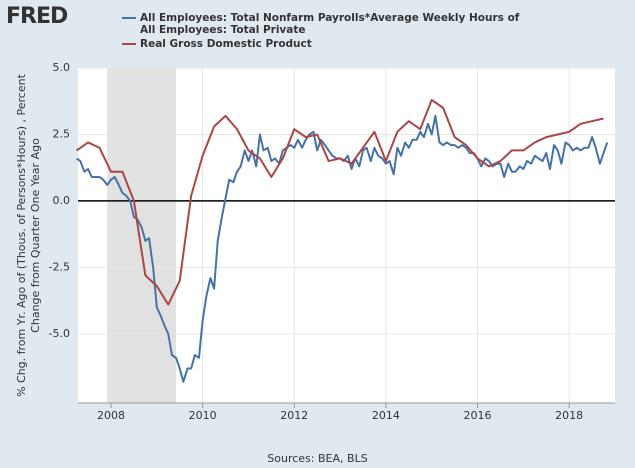  I want to click on recession-band, so click(142, 235).